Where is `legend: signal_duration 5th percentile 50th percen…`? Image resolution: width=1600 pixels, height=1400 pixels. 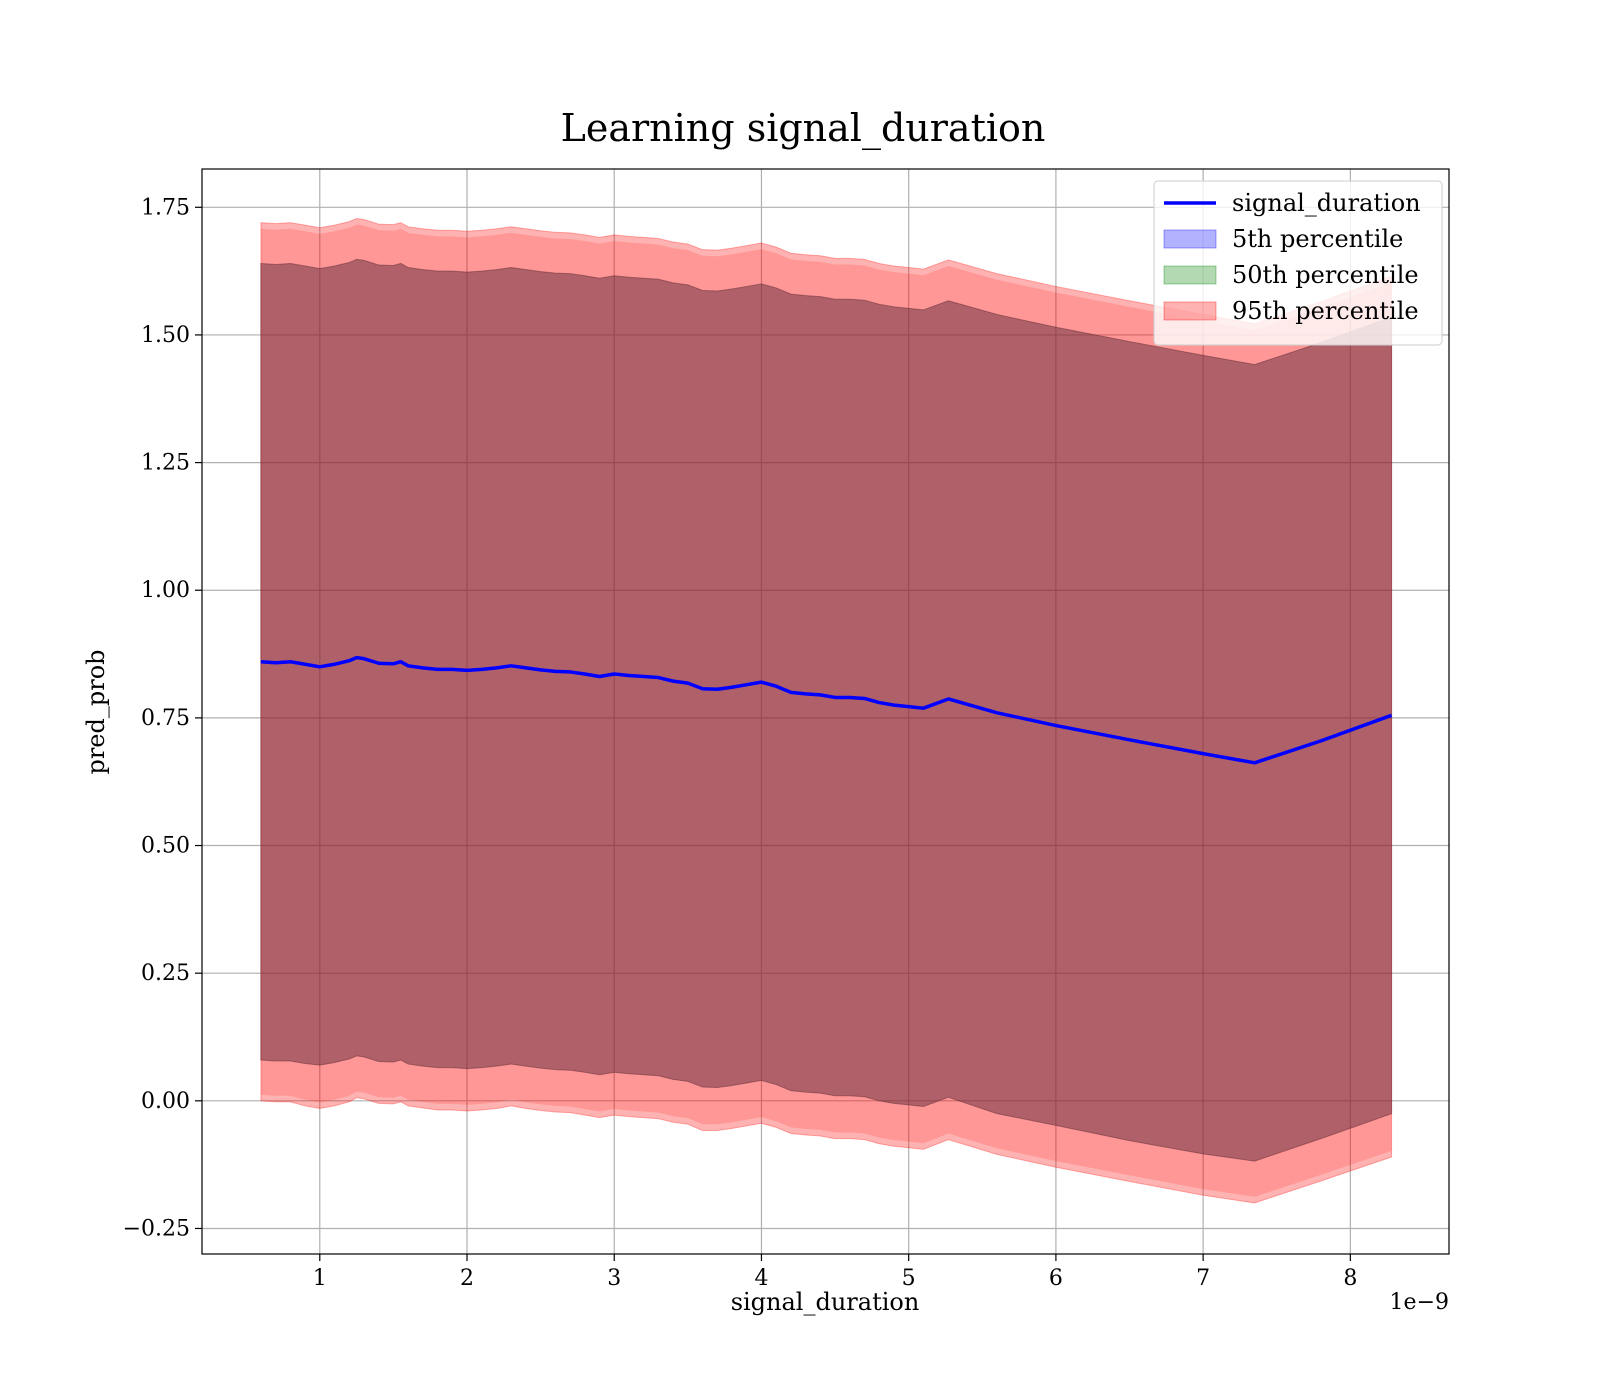 legend: signal_duration 5th percentile 50th percen… is located at coordinates (1298, 263).